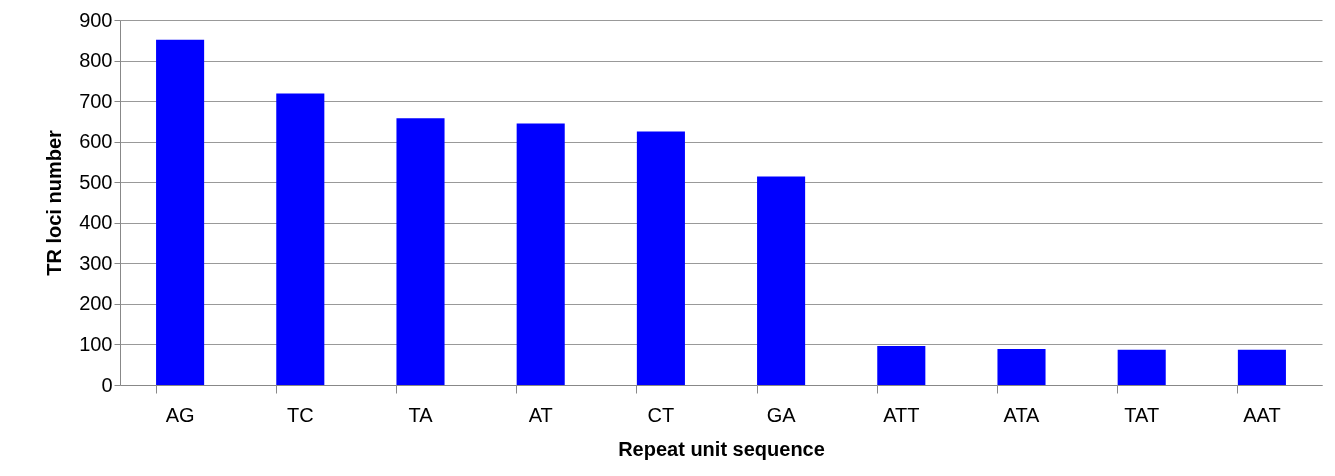 Image resolution: width=1335 pixels, height=476 pixels. Describe the element at coordinates (96, 222) in the screenshot. I see `y-tick-label: 400` at that location.